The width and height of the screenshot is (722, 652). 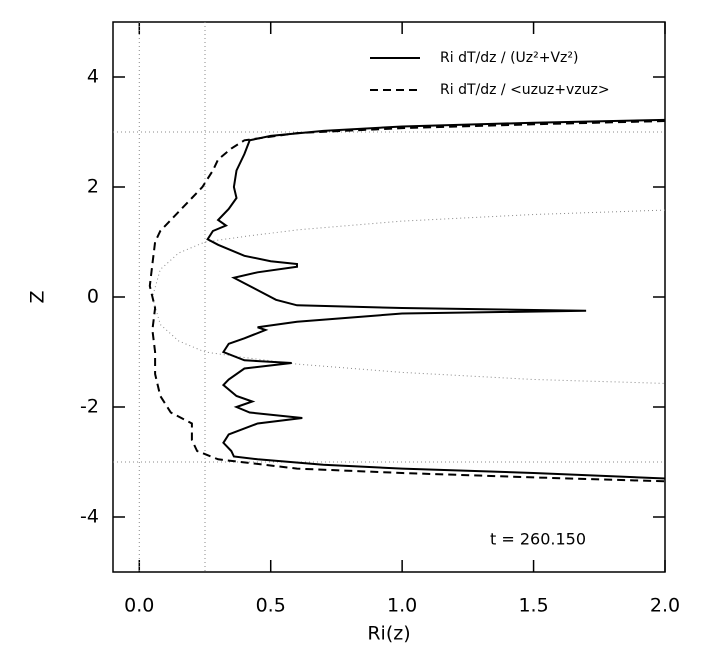 I want to click on x-tick-label: 2.0, so click(x=665, y=606).